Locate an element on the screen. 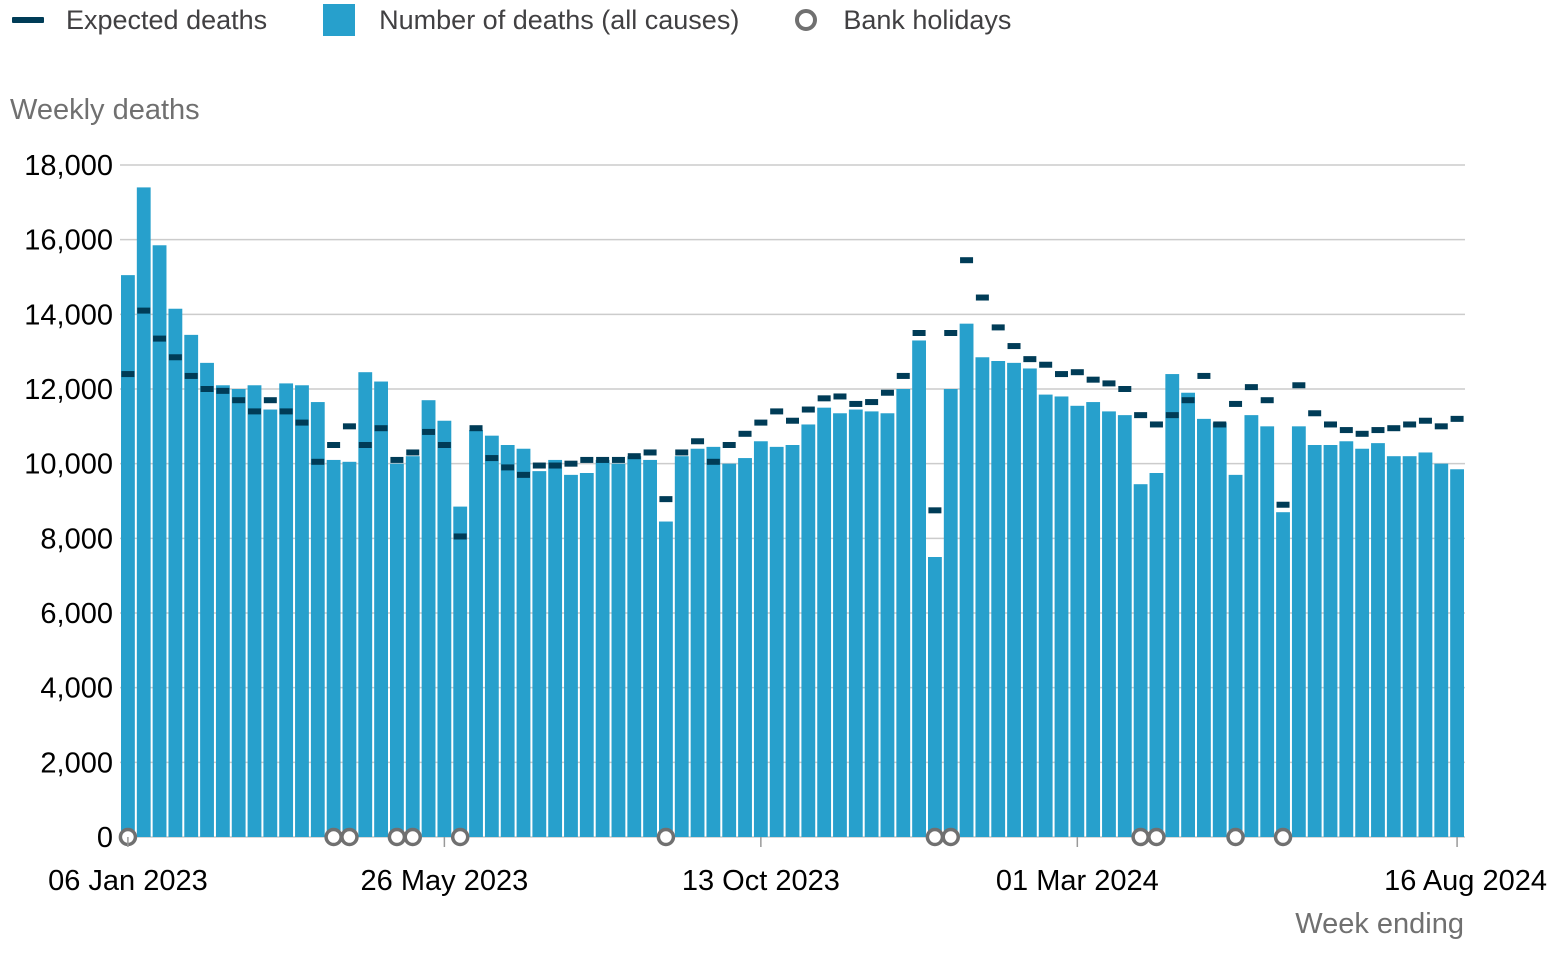 Image resolution: width=1560 pixels, height=960 pixels. legend-item-number-of-deaths: Number of deaths (all causes) is located at coordinates (531, 20).